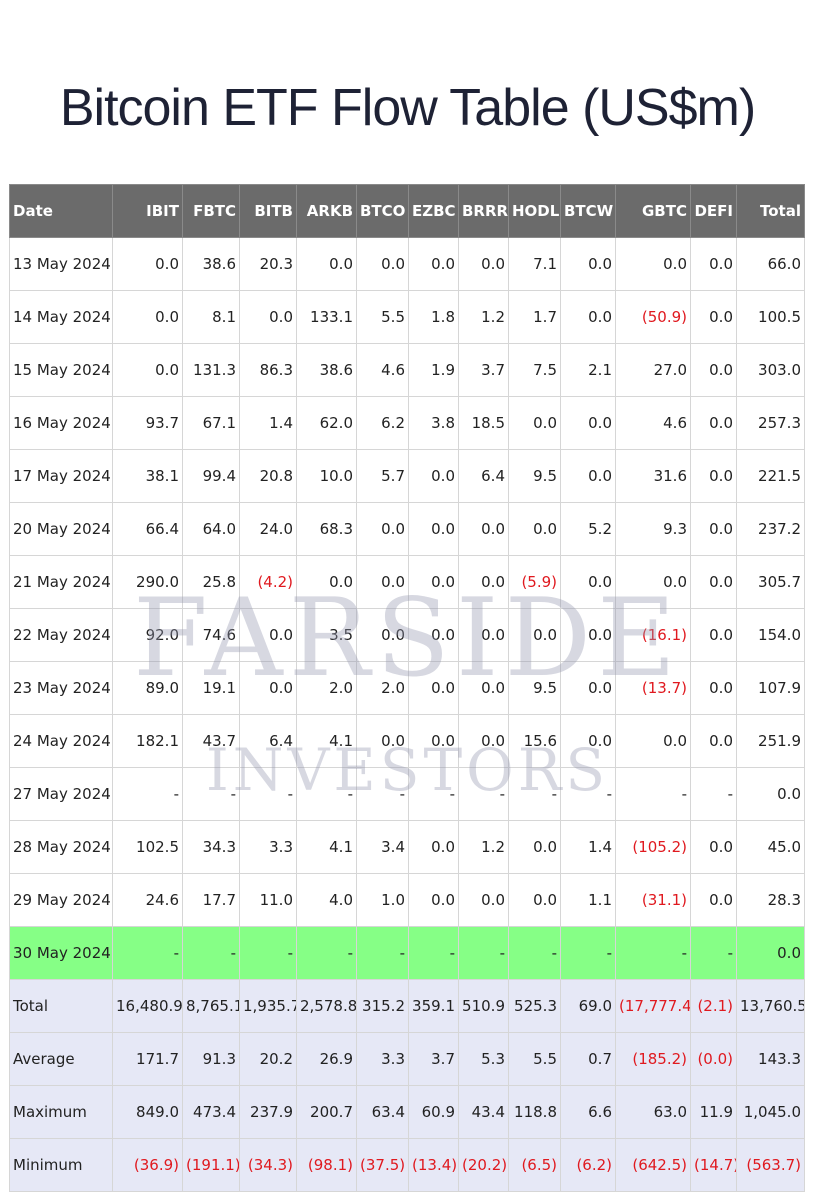 The width and height of the screenshot is (815, 1200). What do you see at coordinates (211, 794) in the screenshot?
I see `cell-fbtc: -` at bounding box center [211, 794].